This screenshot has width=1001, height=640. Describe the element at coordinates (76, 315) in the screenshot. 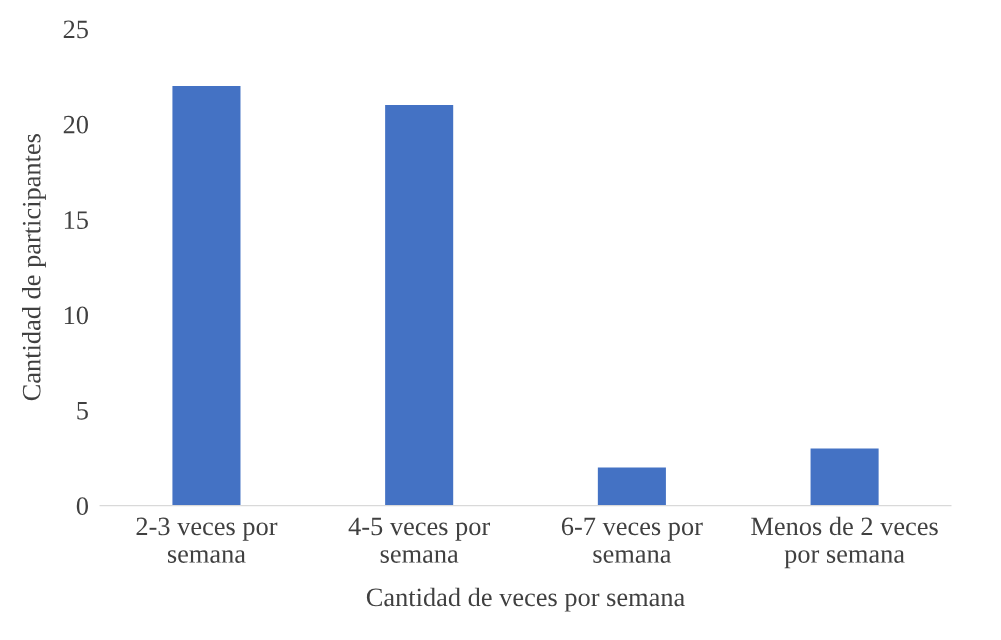

I see `y-tick-label: 10` at that location.